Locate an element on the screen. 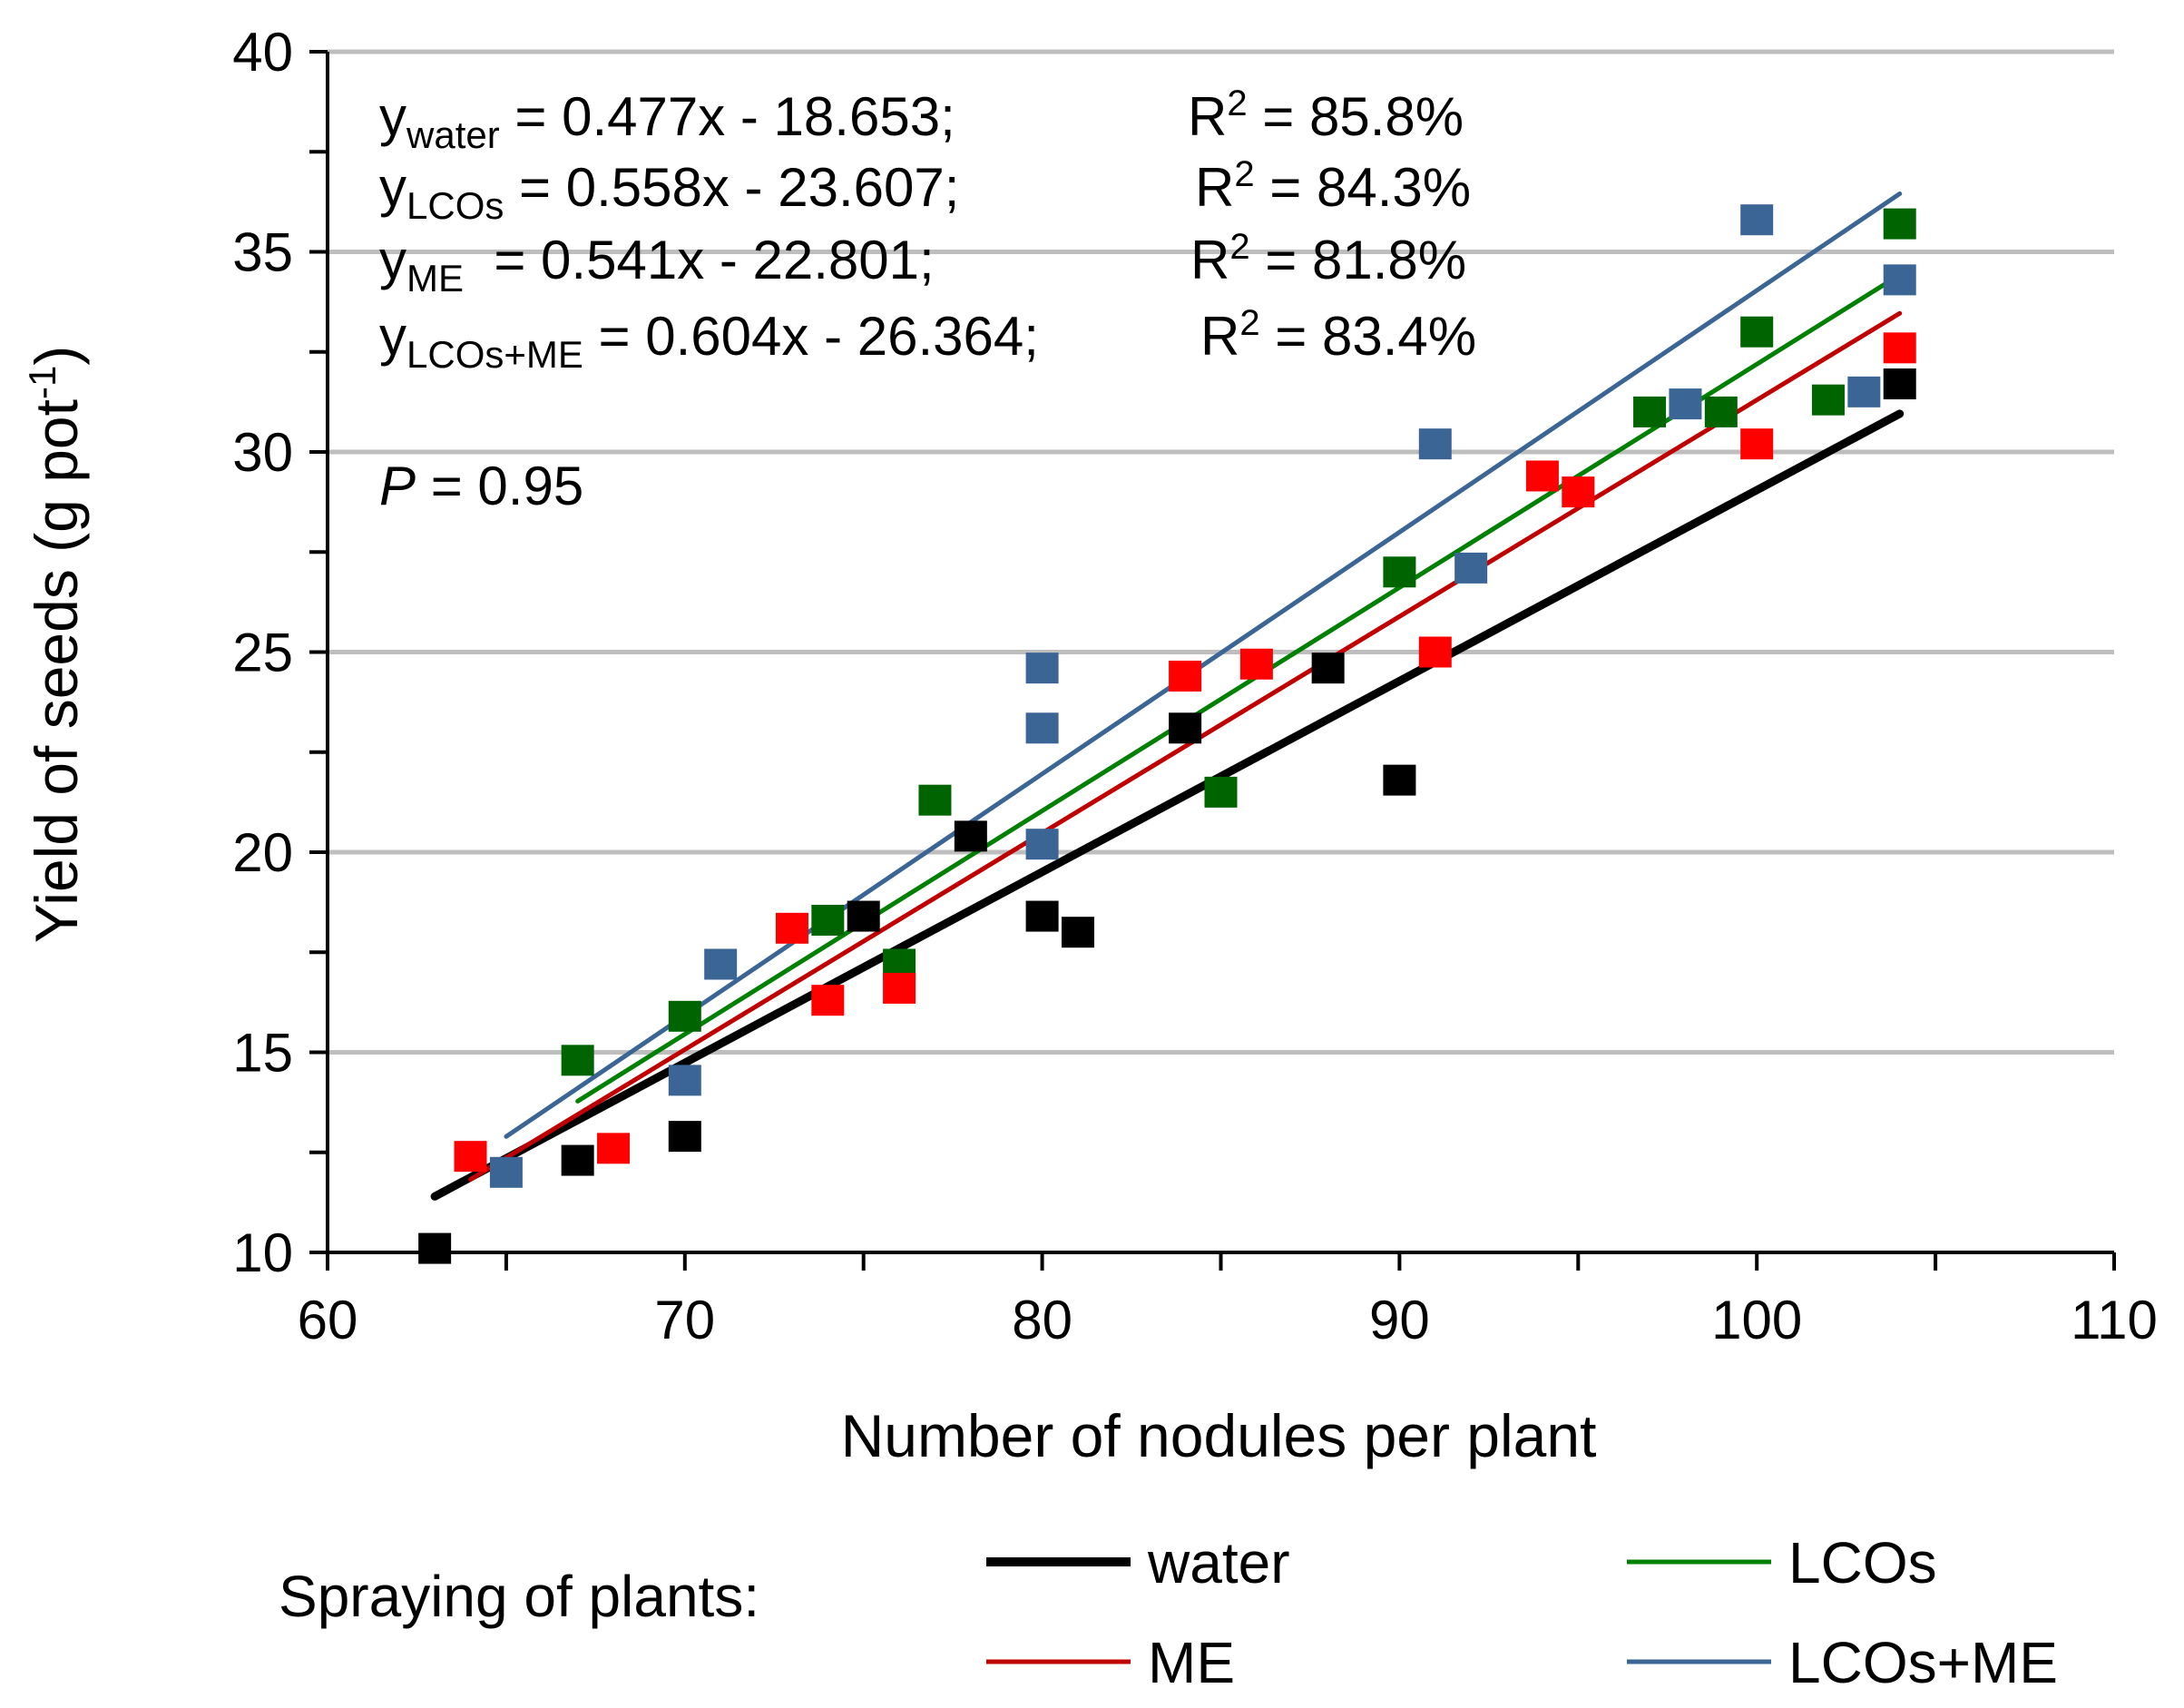 This screenshot has height=1708, width=2184. r-squared: R2 = 83.4% is located at coordinates (1338, 335).